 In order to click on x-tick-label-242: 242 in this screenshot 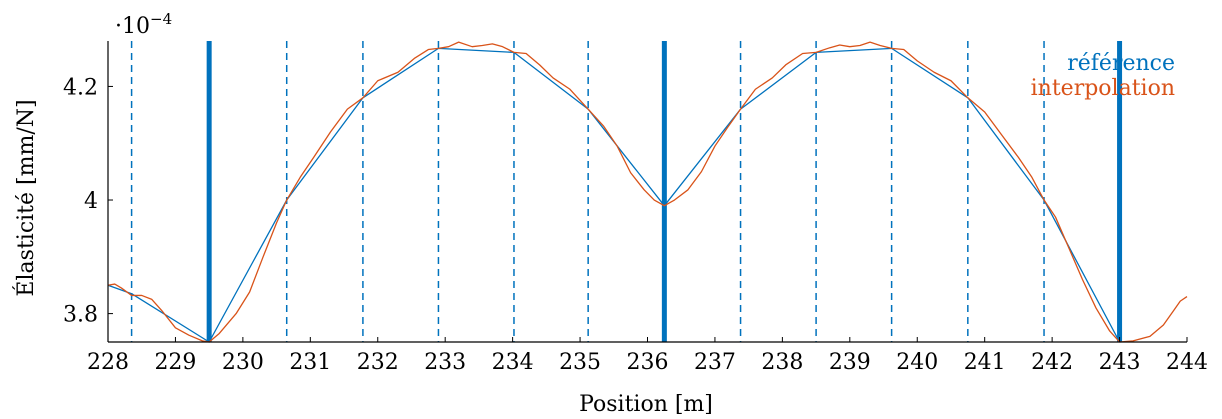, I will do `click(1052, 362)`.